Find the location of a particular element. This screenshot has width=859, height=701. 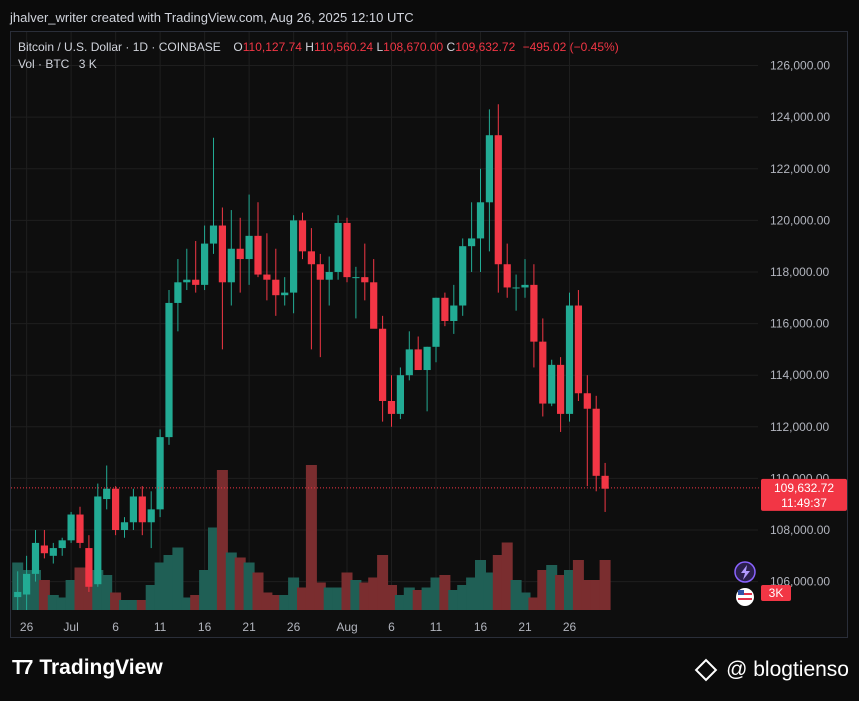

x-axis: 26 Jul 6 11 16 21 26 Aug 6 11 16 21 26 is located at coordinates (298, 627).